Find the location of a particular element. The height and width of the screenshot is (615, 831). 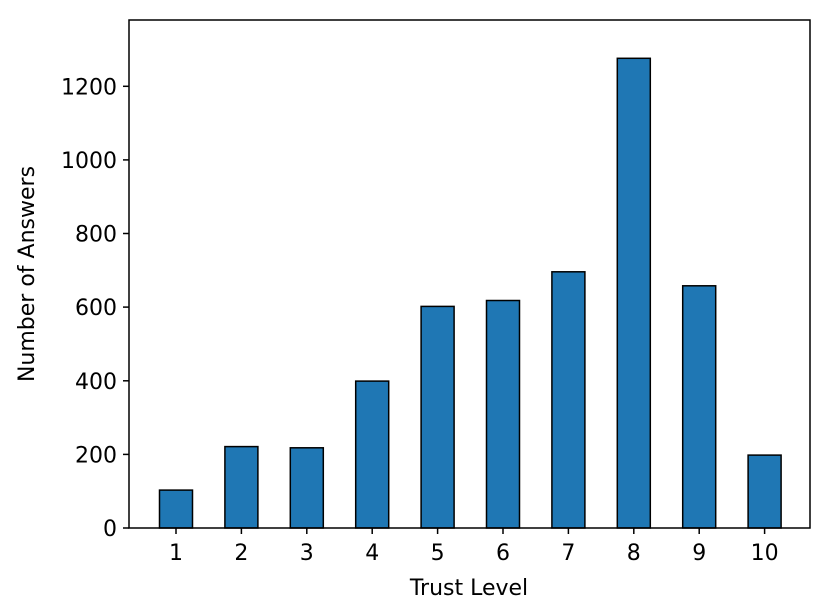

y-tick-label-600: 600 is located at coordinates (96, 308).